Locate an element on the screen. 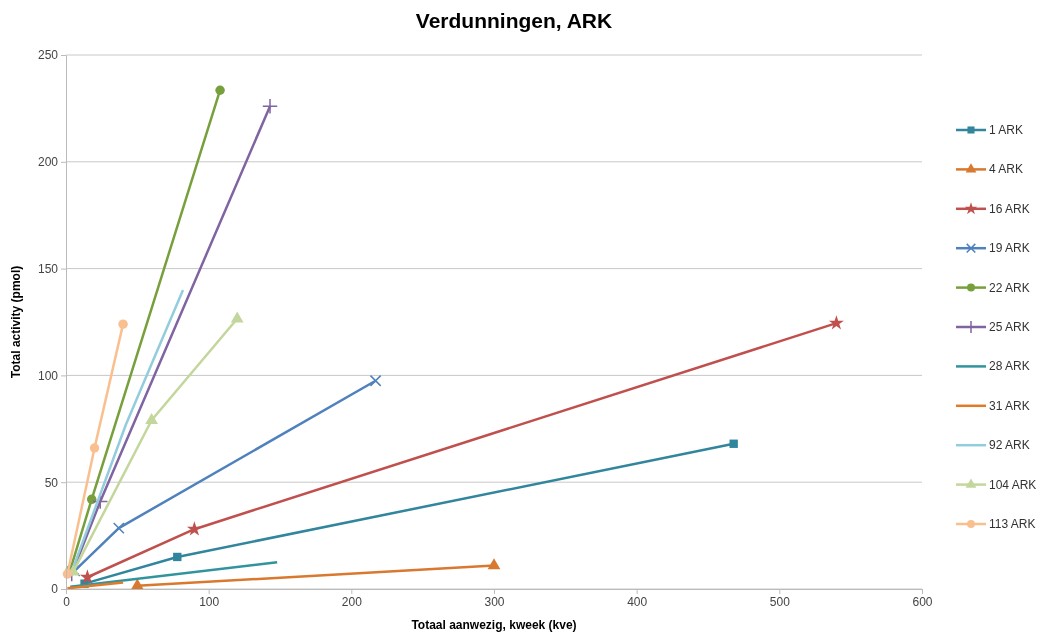  legend-label: 22 ARK is located at coordinates (1009, 287).